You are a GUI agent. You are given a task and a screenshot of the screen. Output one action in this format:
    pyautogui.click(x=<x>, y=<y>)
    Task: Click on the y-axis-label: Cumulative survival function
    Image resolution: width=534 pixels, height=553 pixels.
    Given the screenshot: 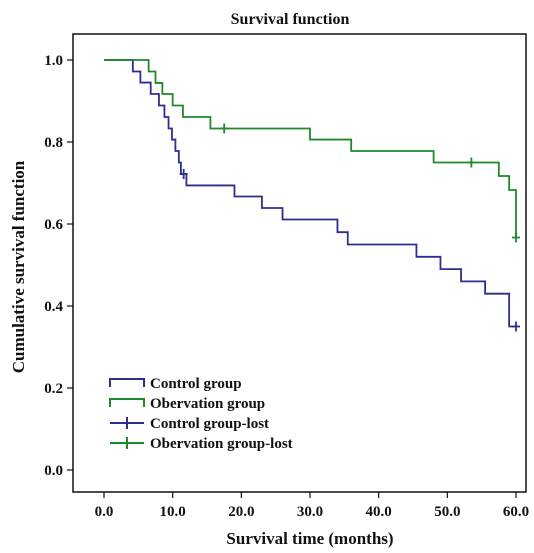 What is the action you would take?
    pyautogui.click(x=18, y=266)
    